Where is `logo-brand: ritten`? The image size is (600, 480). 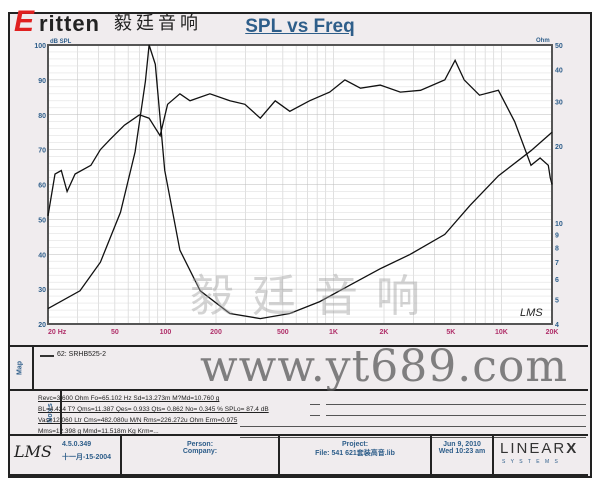
logo-brand: ritten is located at coordinates (69, 23).